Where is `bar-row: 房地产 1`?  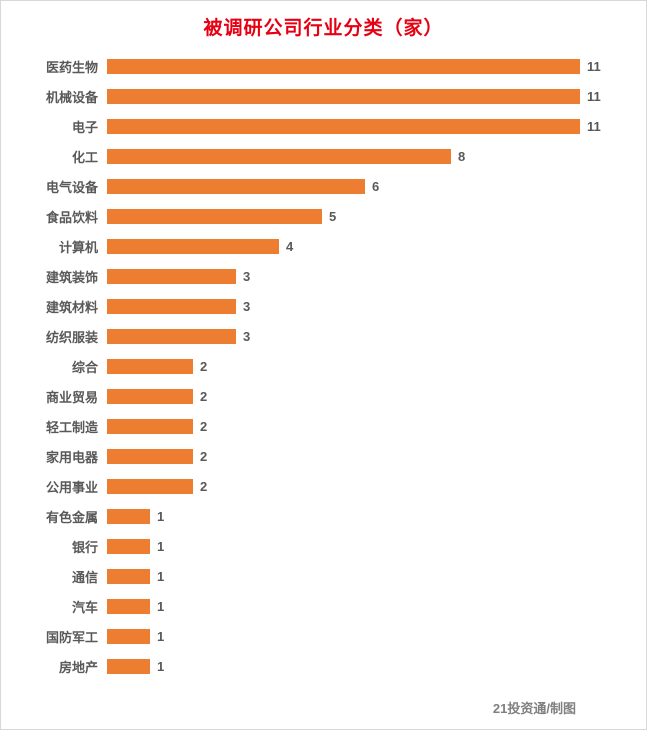 bar-row: 房地产 1 is located at coordinates (323, 666).